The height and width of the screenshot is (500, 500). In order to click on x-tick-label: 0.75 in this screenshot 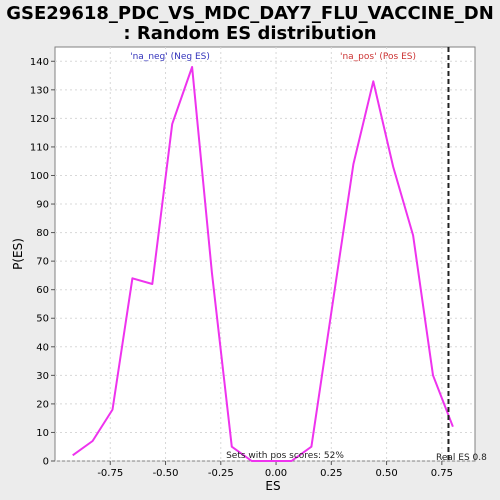, I will do `click(442, 473)`.